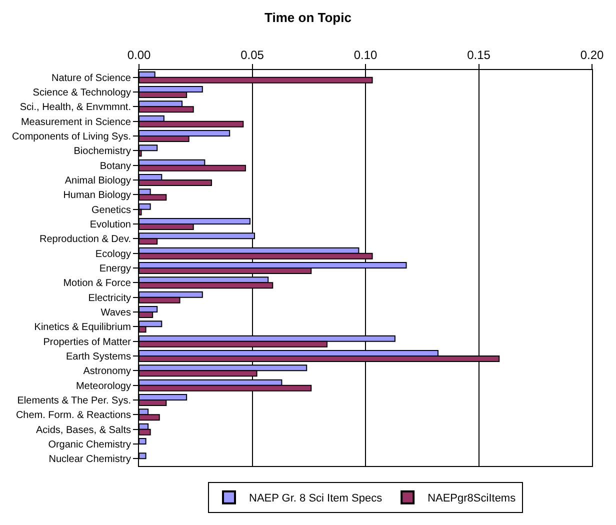 This screenshot has height=525, width=616. What do you see at coordinates (139, 55) in the screenshot?
I see `x-tick-label: 0.00` at bounding box center [139, 55].